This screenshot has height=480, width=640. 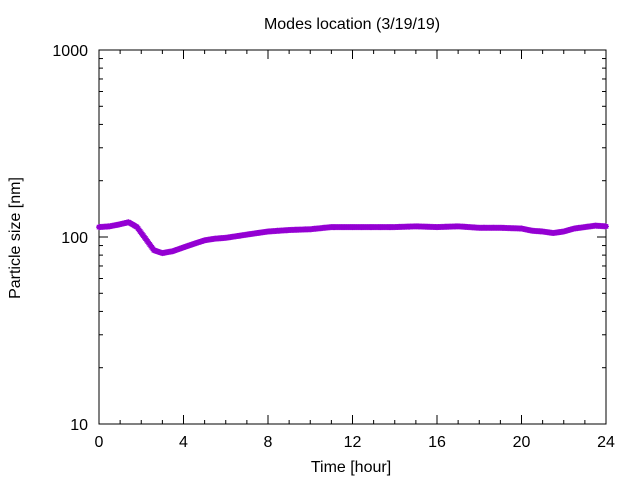 I want to click on x-tick-label: 20, so click(x=522, y=442).